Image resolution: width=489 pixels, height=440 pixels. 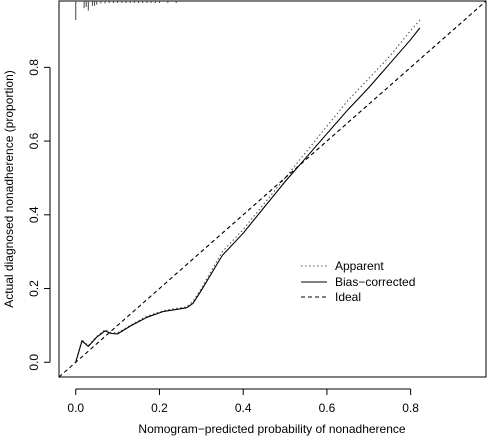 What do you see at coordinates (348, 297) in the screenshot?
I see `legend-label: Ideal` at bounding box center [348, 297].